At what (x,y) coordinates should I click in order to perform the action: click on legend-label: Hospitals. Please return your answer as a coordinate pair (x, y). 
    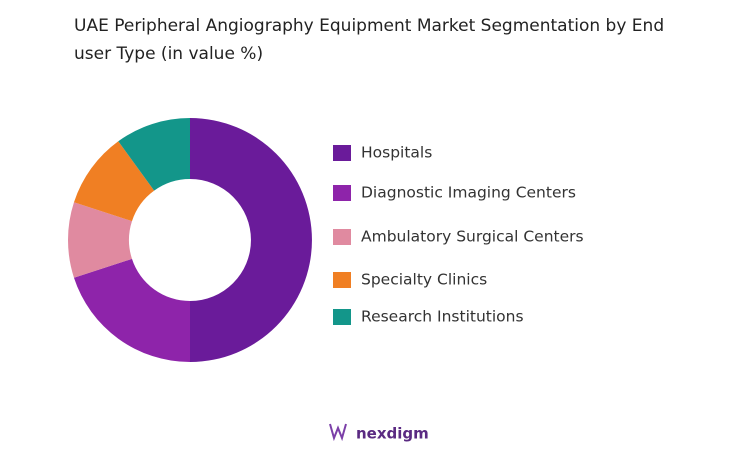
    Looking at the image, I should click on (396, 153).